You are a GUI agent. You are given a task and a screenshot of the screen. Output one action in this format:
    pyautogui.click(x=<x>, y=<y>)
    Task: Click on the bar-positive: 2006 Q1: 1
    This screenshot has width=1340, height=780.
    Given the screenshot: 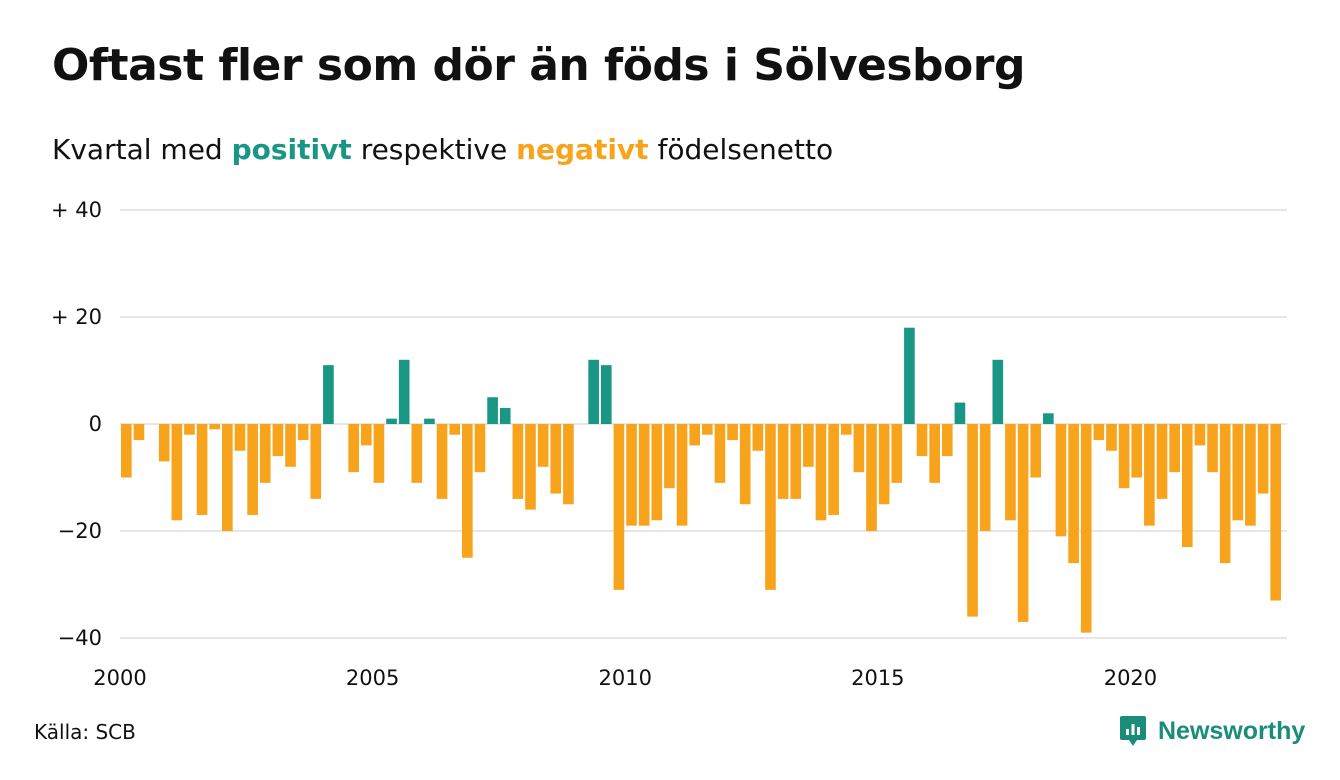 What is the action you would take?
    pyautogui.click(x=429, y=421)
    